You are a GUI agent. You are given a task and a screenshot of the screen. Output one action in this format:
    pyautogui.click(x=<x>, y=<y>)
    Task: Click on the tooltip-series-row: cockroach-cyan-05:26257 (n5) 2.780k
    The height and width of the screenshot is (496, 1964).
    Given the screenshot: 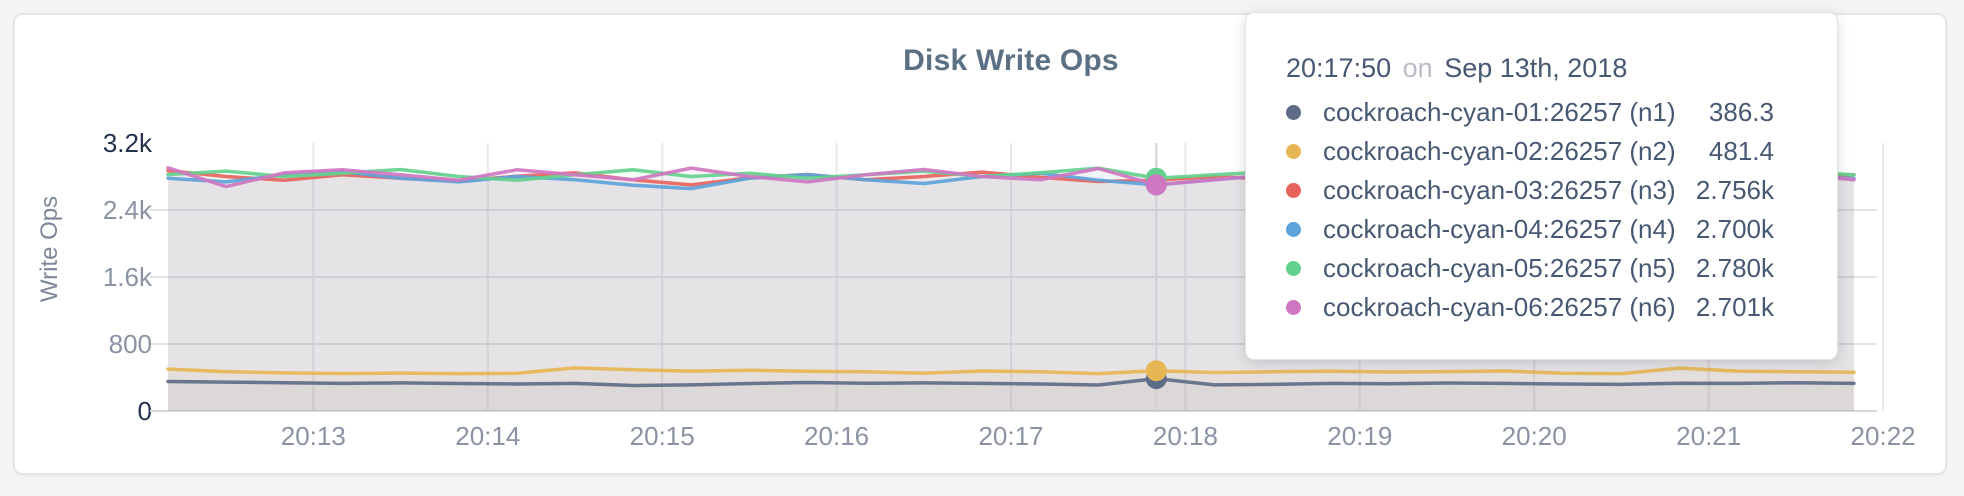 What is the action you would take?
    pyautogui.click(x=1530, y=268)
    